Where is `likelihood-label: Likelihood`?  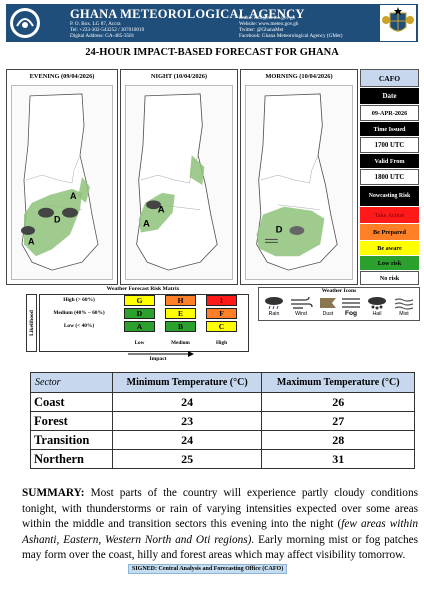 likelihood-label: Likelihood is located at coordinates (31, 323).